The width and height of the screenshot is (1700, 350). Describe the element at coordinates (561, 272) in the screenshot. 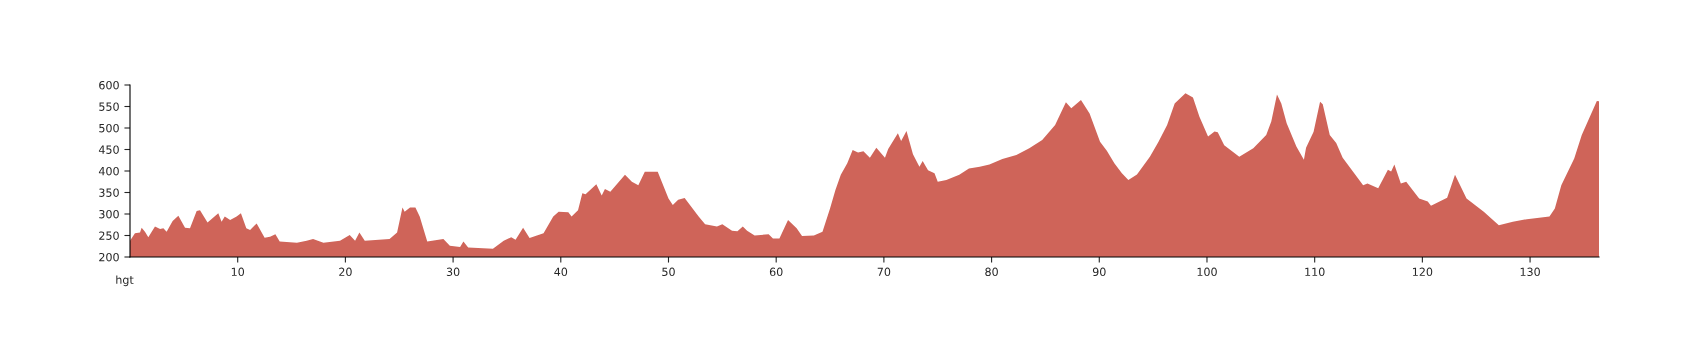

I see `x-tick-label: 40` at that location.